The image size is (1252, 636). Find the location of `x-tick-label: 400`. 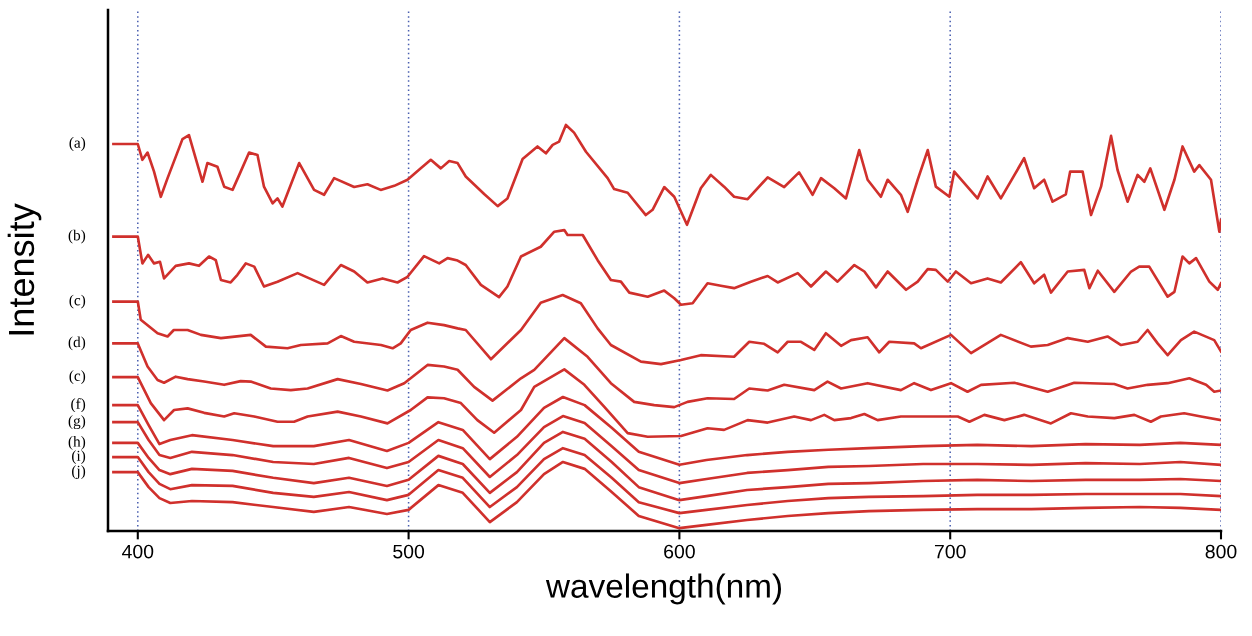

x-tick-label: 400 is located at coordinates (138, 551).